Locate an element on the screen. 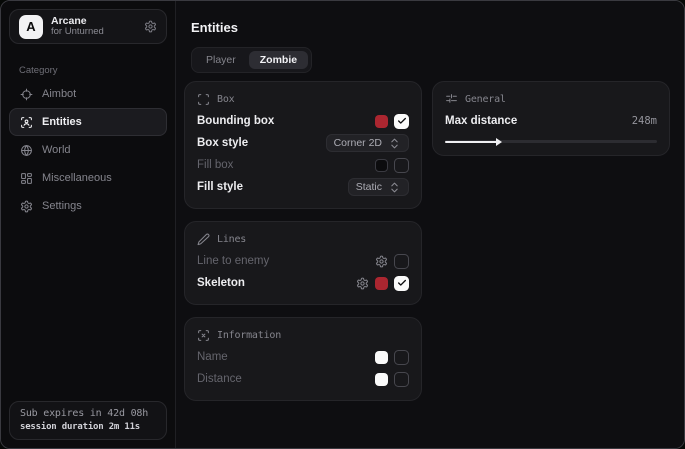 This screenshot has height=449, width=685. section-title: Information is located at coordinates (249, 335).